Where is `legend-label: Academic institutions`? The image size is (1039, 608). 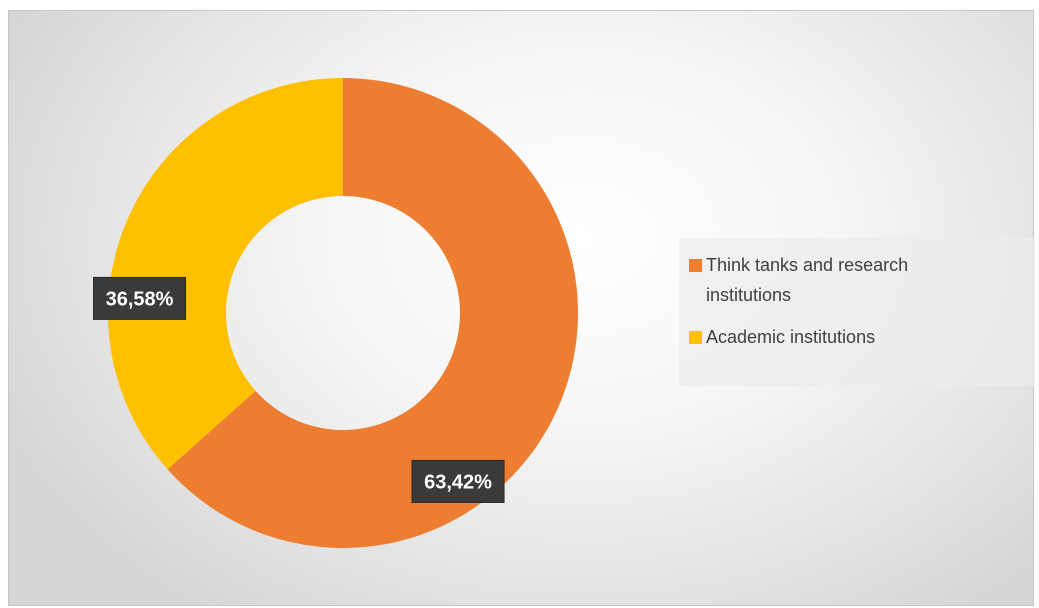
legend-label: Academic institutions is located at coordinates (791, 337).